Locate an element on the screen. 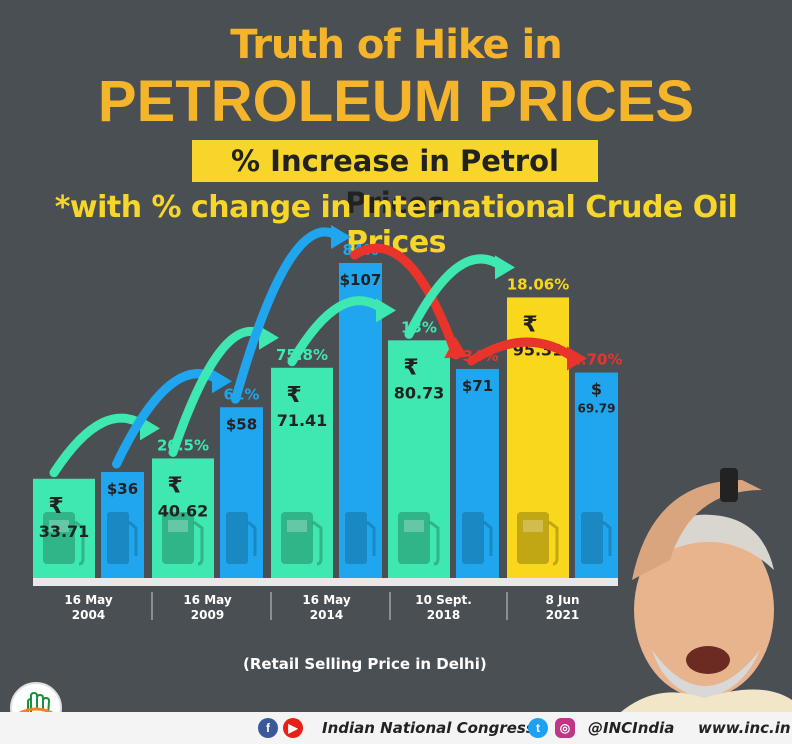 The width and height of the screenshot is (792, 744). x-axis-label: (Retail Selling Price in Delhi) is located at coordinates (365, 664).